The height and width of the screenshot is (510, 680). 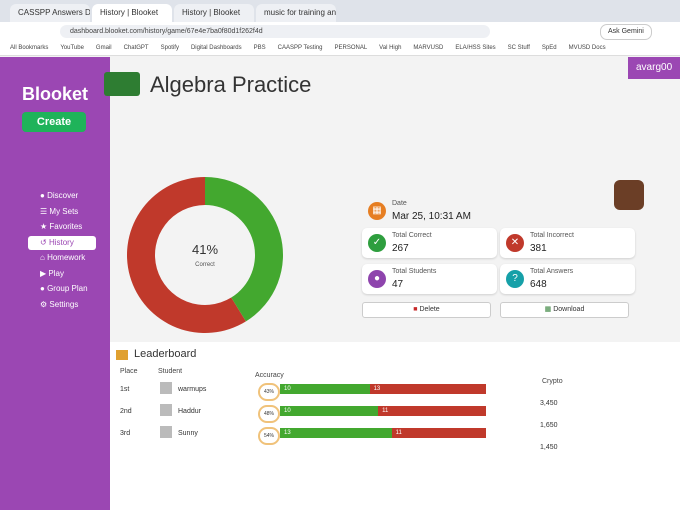 I want to click on stat-value: Mar 25, 10:31 AM, so click(x=431, y=216).